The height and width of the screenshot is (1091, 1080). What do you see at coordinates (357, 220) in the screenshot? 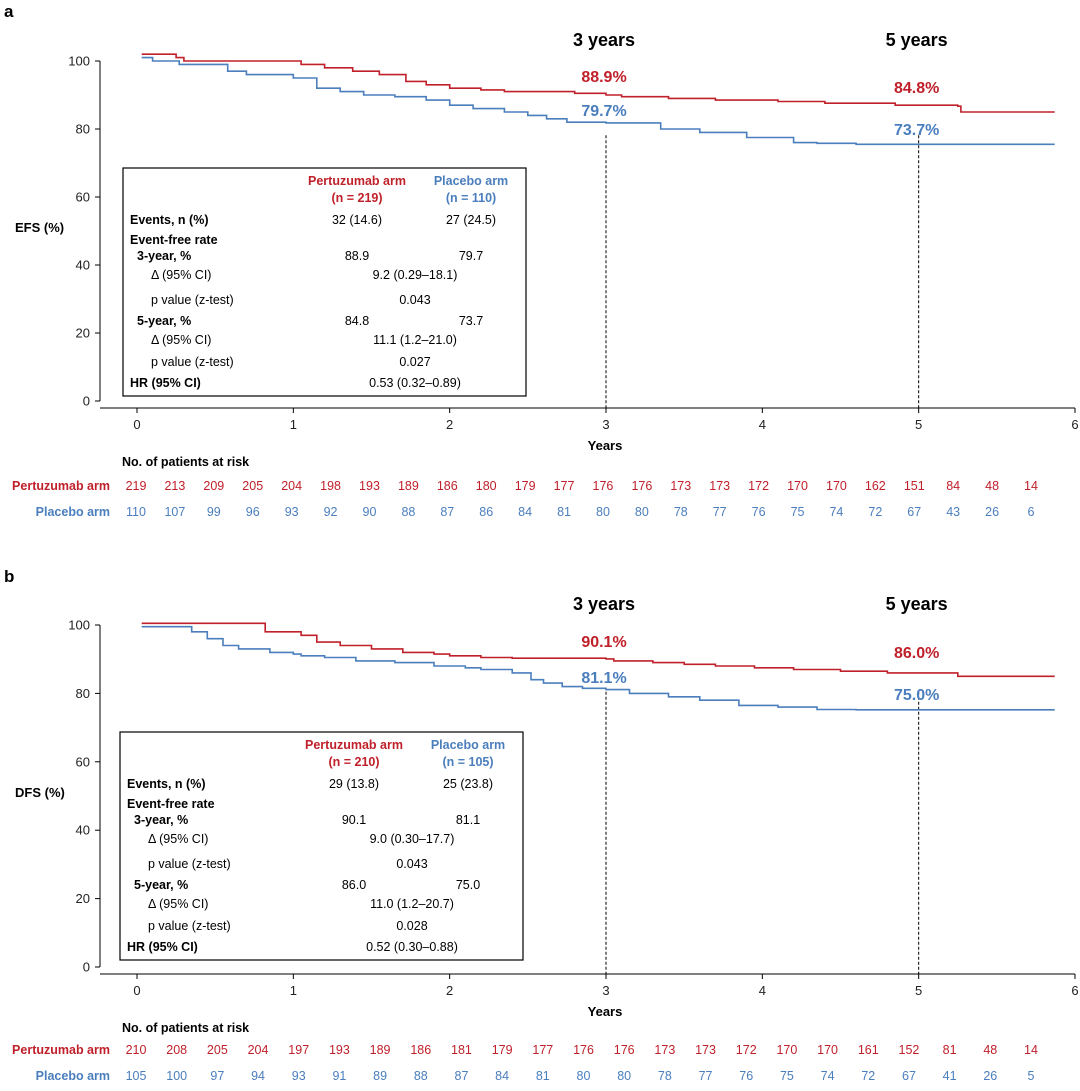
I see `table-cell: 32 (14.6)` at bounding box center [357, 220].